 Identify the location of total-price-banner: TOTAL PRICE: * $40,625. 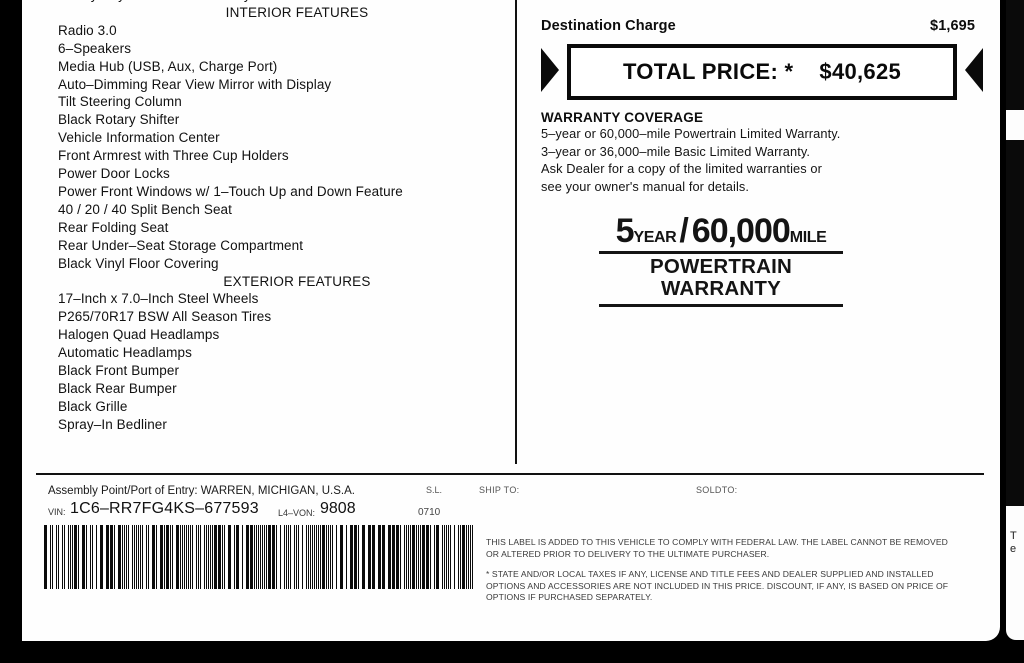
(762, 72).